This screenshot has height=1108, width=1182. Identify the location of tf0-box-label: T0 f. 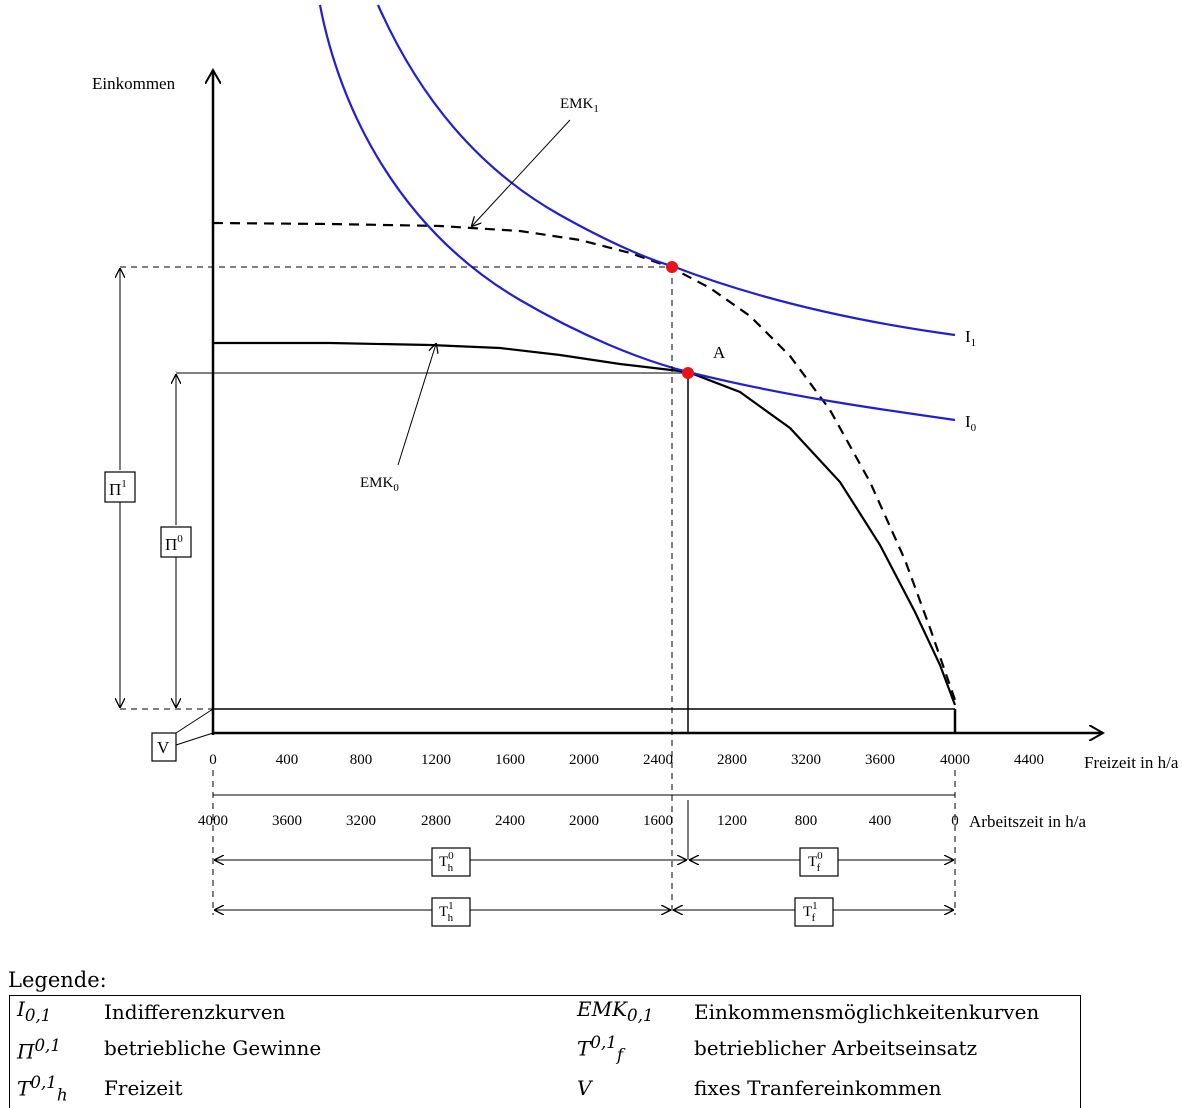
(815, 862).